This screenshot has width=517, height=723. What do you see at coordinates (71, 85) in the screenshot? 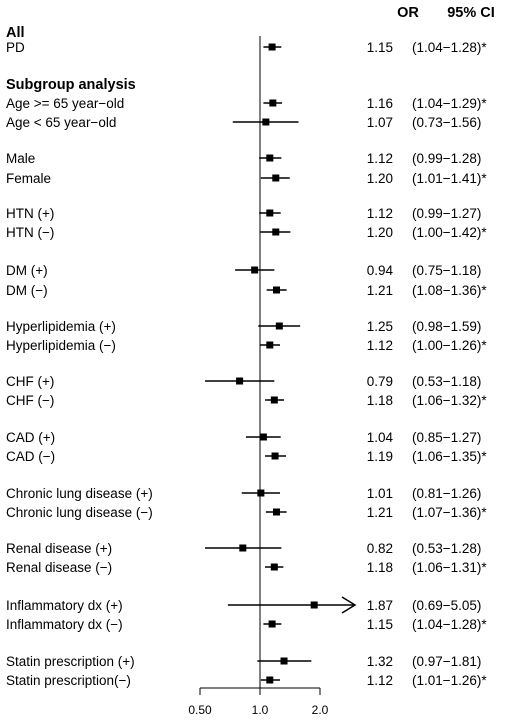
I see `group-header: Subgroup analysis` at bounding box center [71, 85].